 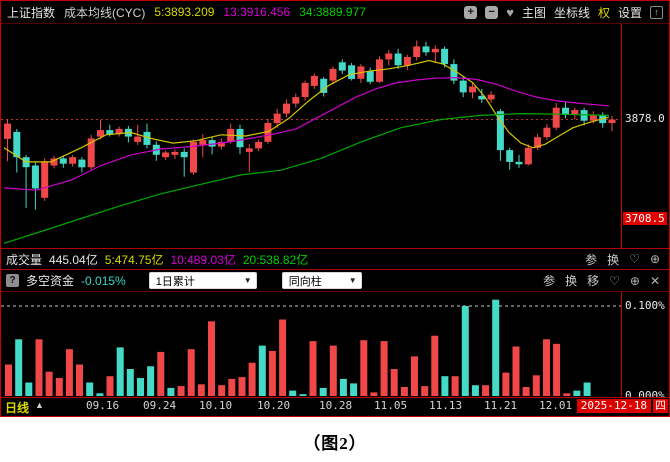 What do you see at coordinates (654, 280) in the screenshot?
I see `close-icon: ✕` at bounding box center [654, 280].